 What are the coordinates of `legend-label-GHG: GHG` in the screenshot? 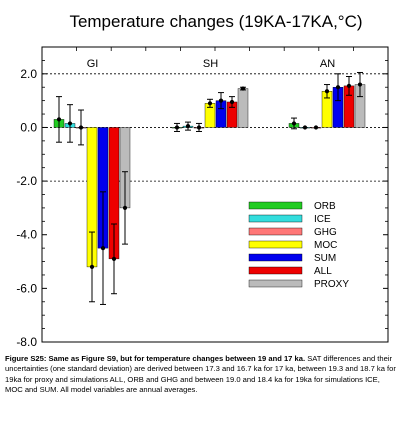 It's located at (325, 232).